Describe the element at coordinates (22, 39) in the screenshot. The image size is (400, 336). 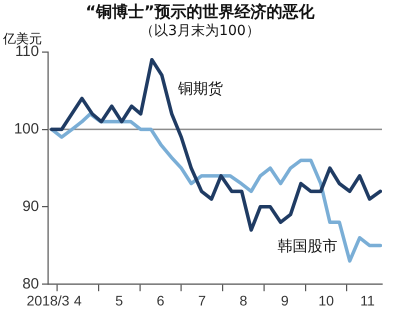
I see `y-axis-title: 亿美元` at that location.